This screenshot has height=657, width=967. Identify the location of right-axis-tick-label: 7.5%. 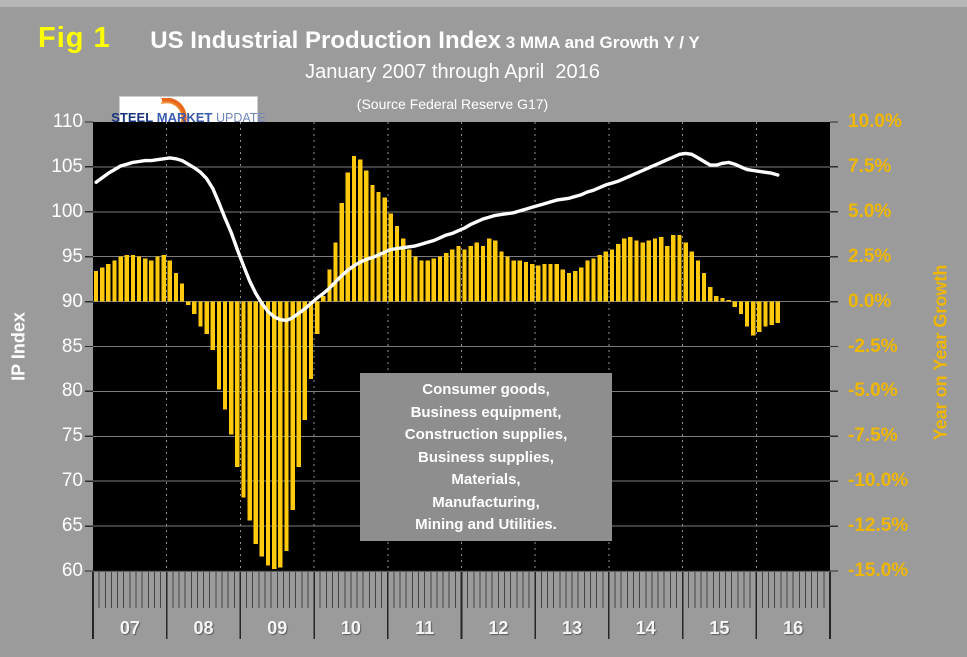
(870, 166).